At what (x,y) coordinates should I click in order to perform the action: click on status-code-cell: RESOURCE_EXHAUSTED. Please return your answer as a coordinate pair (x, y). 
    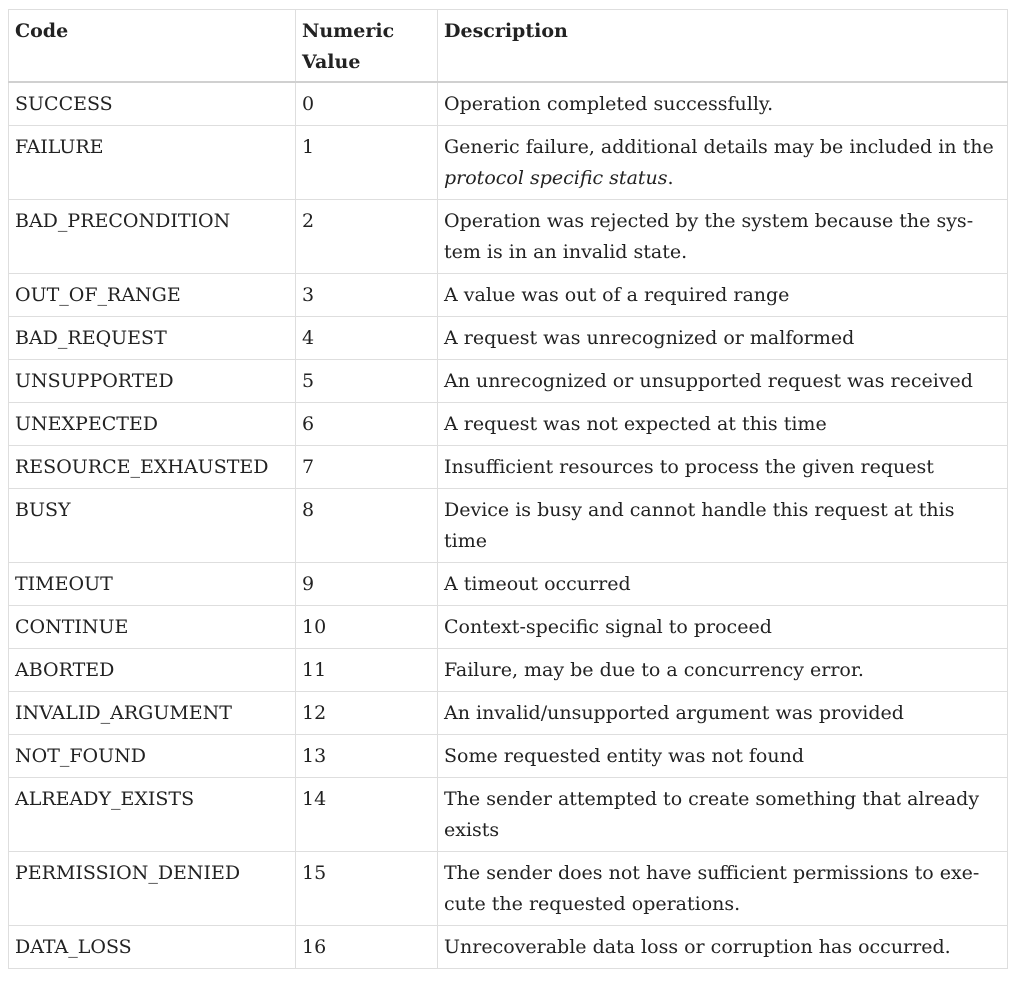
    Looking at the image, I should click on (152, 467).